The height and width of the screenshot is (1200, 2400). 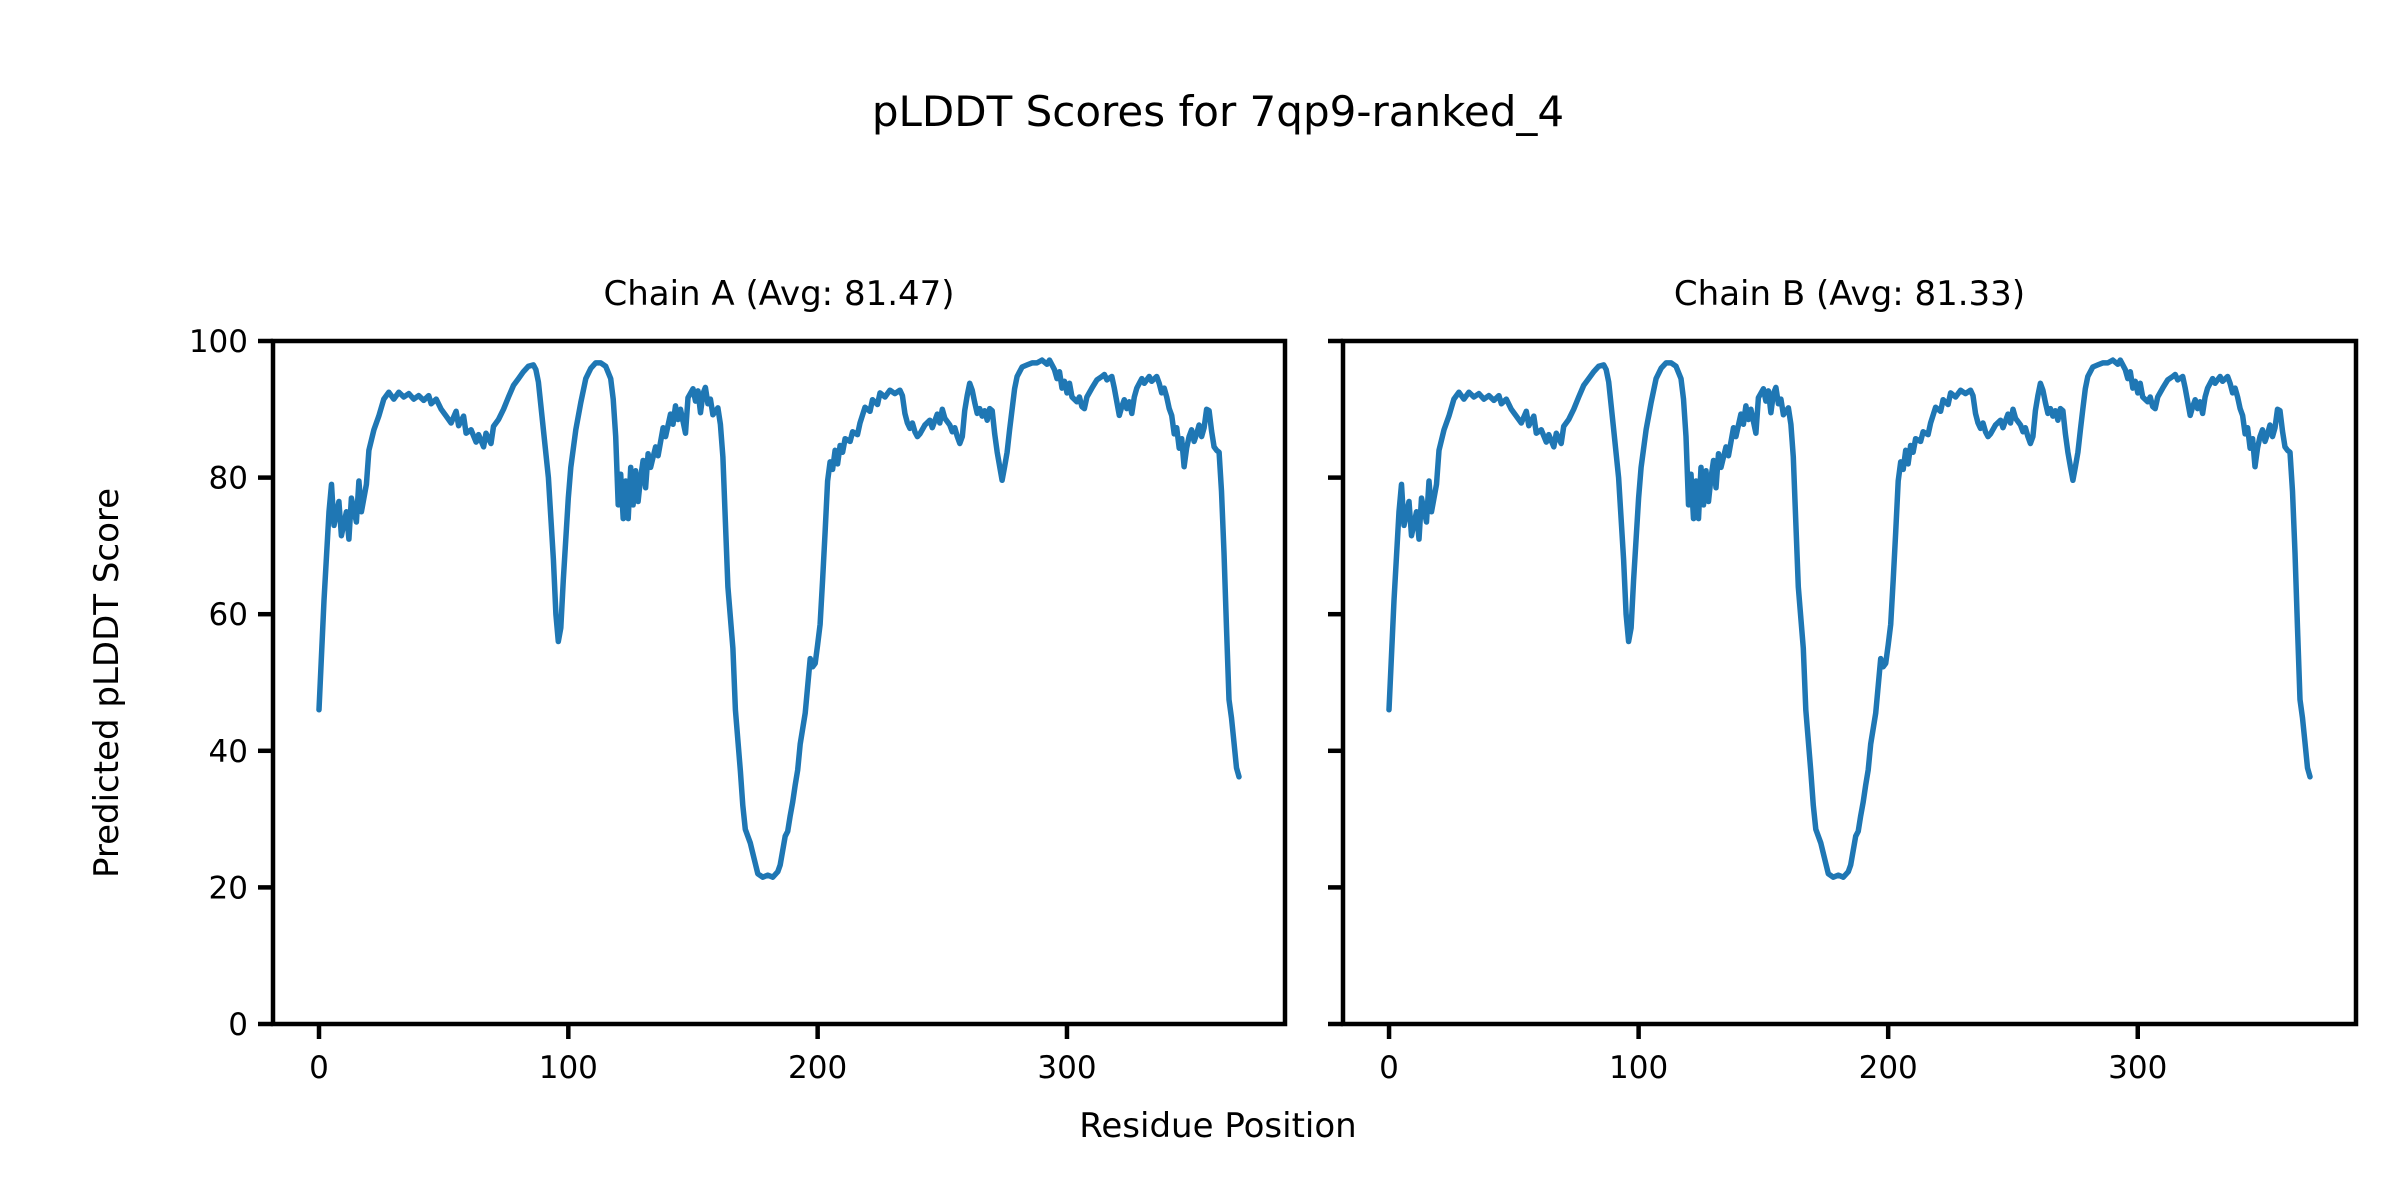 What do you see at coordinates (1849, 294) in the screenshot?
I see `chain-b-title: Chain B (Avg: 81.33)` at bounding box center [1849, 294].